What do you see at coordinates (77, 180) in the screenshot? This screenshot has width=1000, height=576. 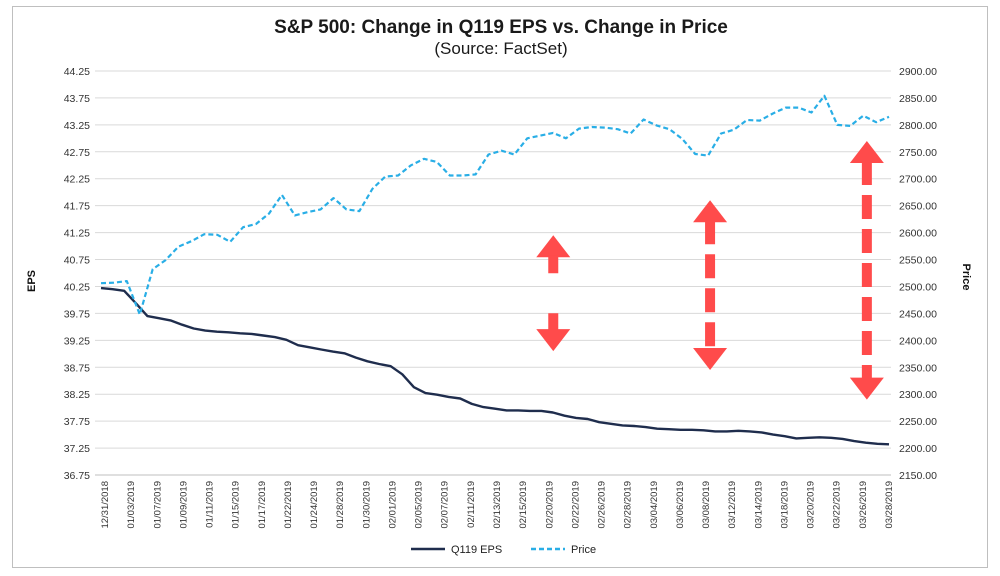 I see `y-tick-label: 42.25` at bounding box center [77, 180].